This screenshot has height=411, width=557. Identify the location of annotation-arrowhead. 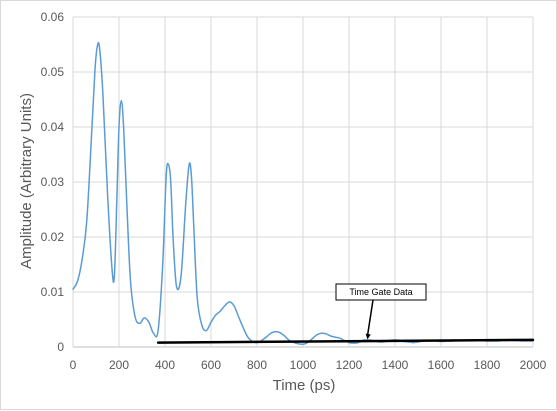
(368, 336).